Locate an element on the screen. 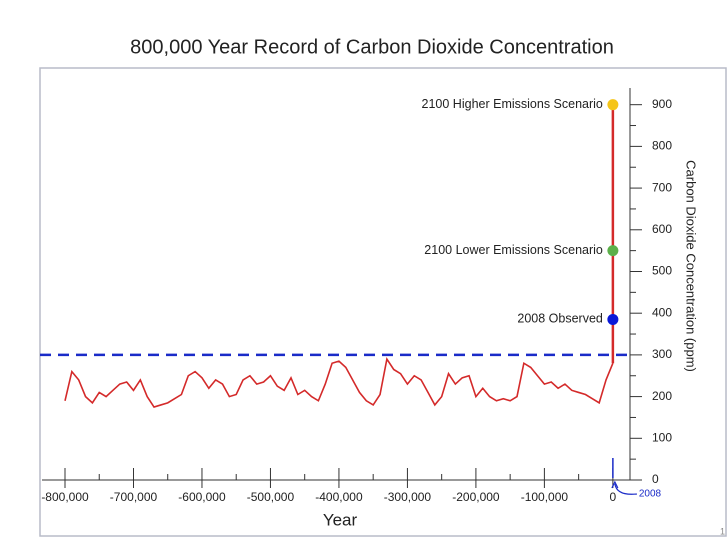  x-axis-label: Year is located at coordinates (340, 519).